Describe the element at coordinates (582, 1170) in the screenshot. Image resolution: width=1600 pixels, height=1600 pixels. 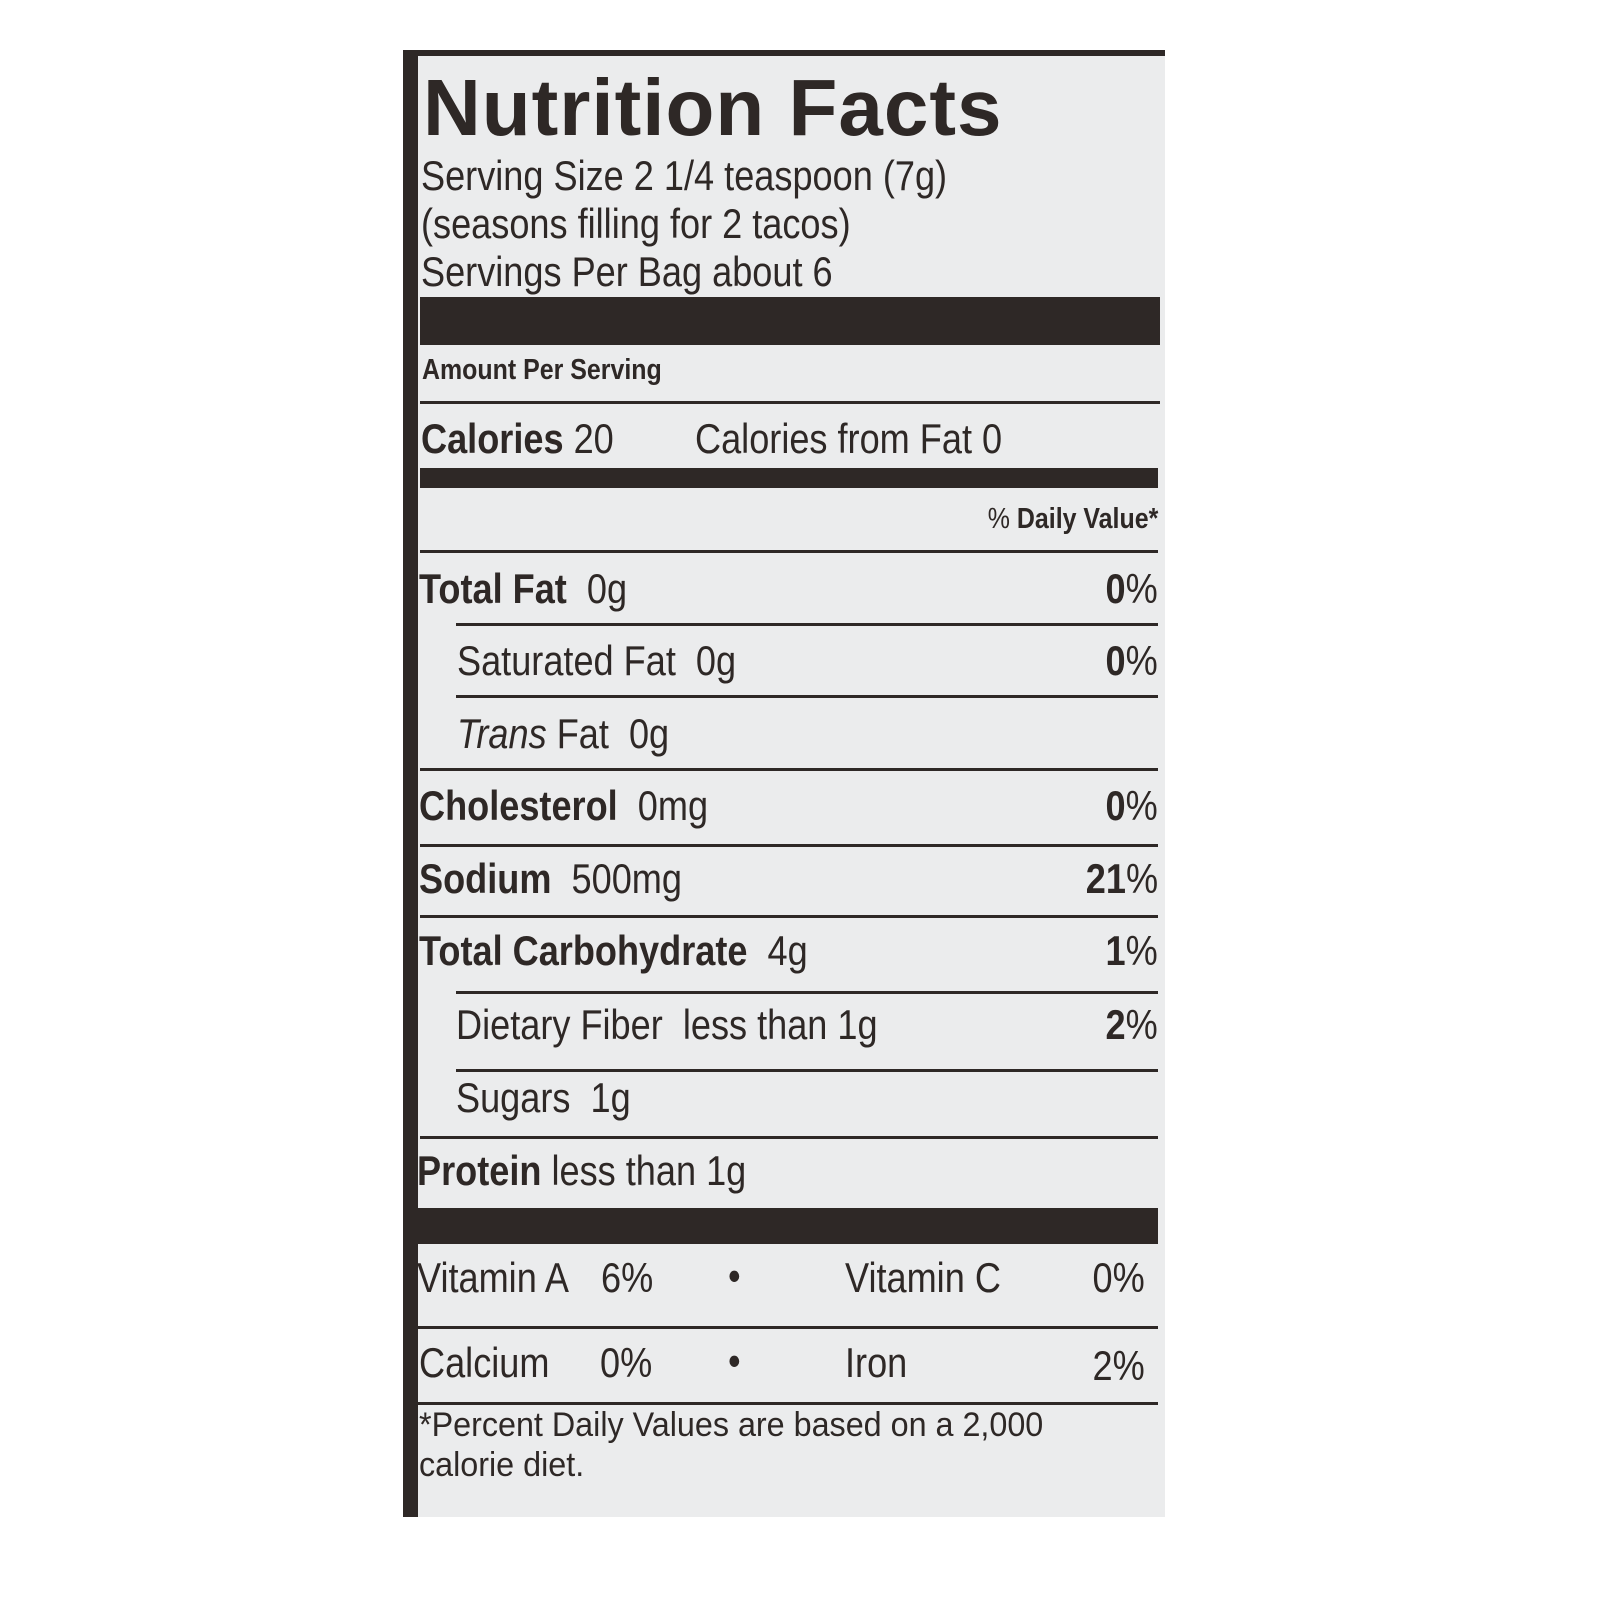
I see `nutrient-protein: Protein less than 1g` at that location.